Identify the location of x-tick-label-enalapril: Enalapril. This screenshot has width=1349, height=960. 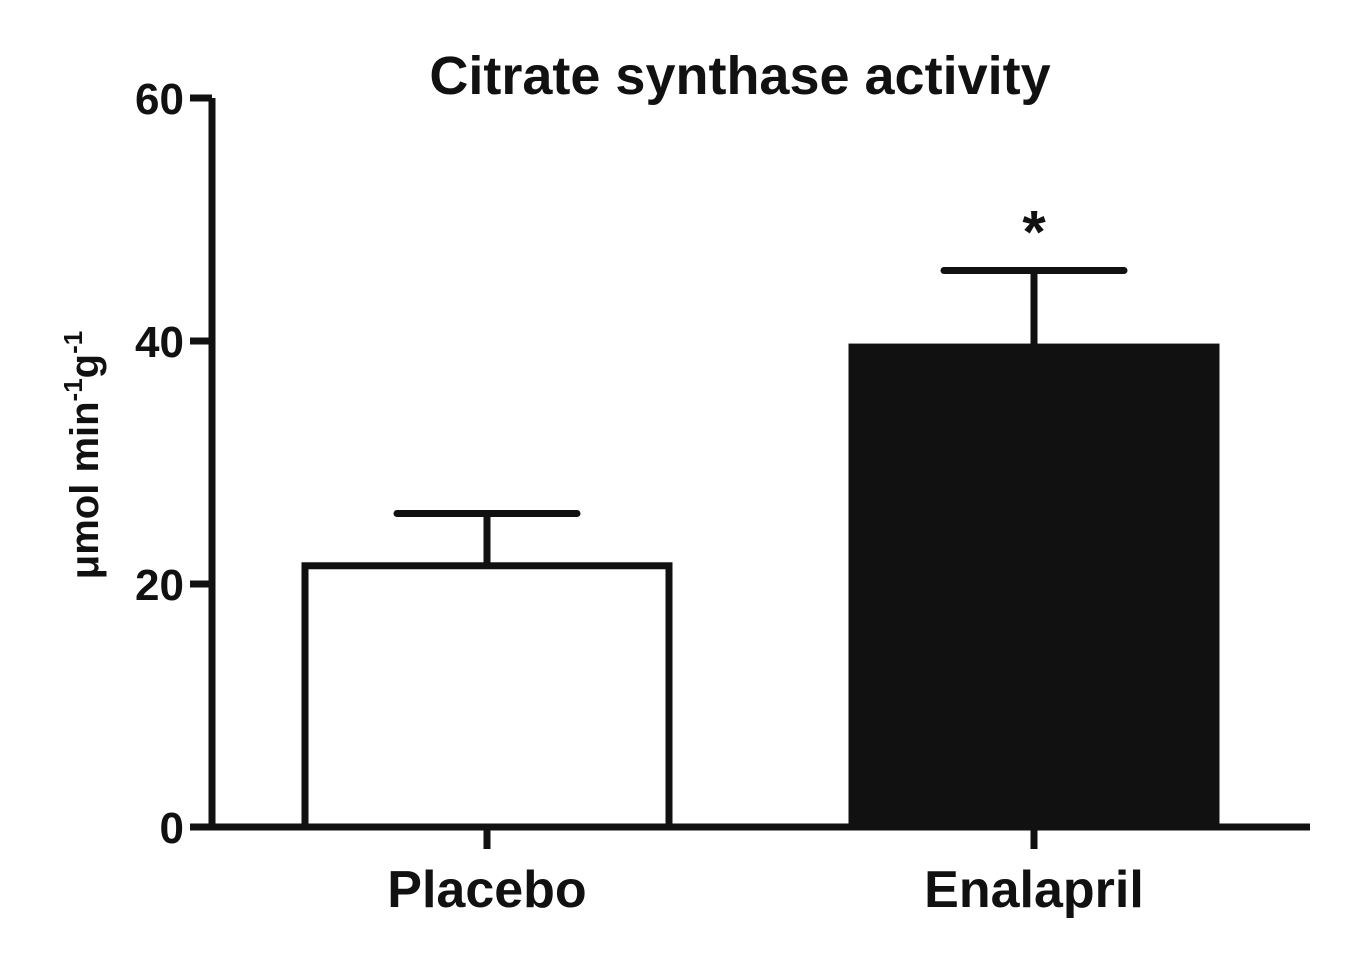
(1034, 890).